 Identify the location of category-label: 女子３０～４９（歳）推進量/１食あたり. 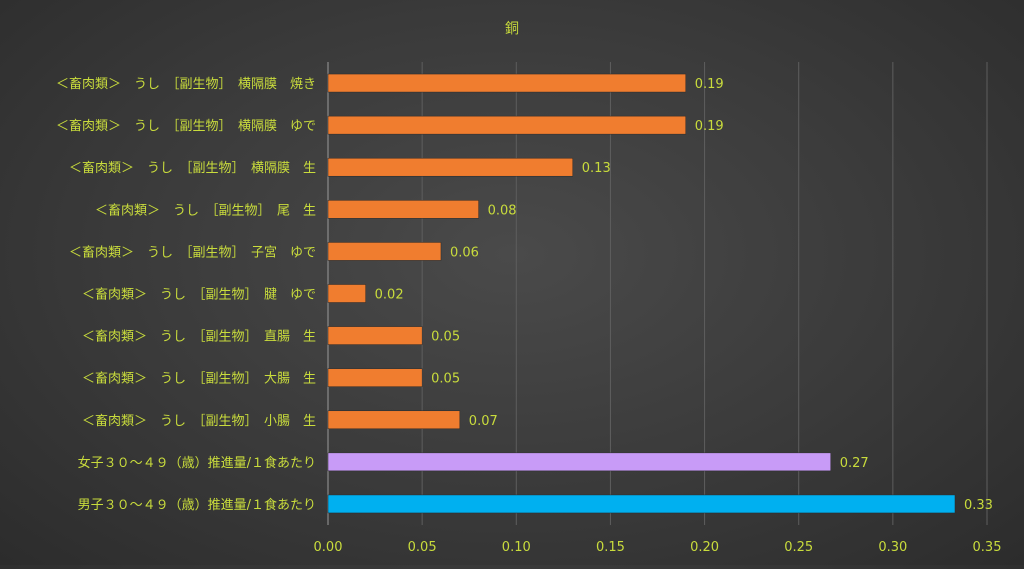
(197, 463).